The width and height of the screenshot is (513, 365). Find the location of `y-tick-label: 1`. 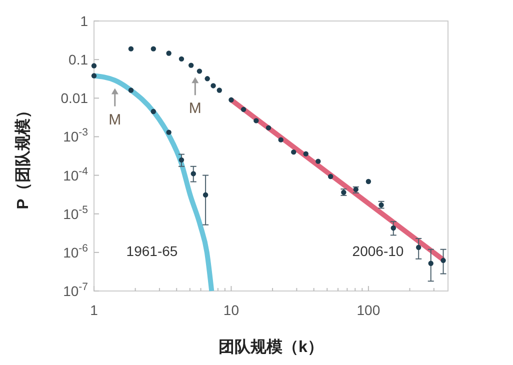

y-tick-label: 1 is located at coordinates (84, 21).